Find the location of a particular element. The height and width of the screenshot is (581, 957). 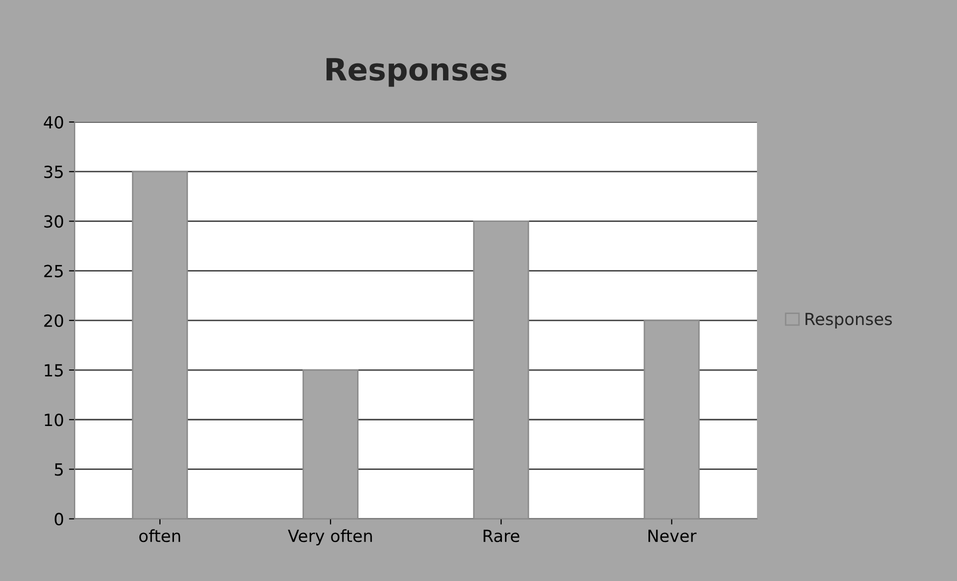

chart-title: Responses is located at coordinates (416, 72).